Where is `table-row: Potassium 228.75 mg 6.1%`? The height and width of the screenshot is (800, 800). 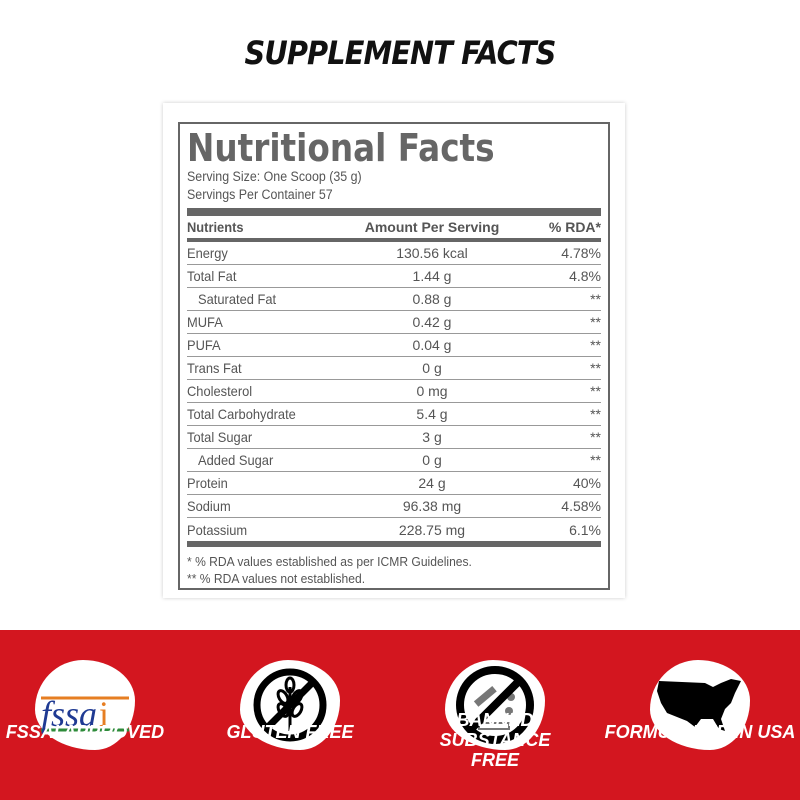
table-row: Potassium 228.75 mg 6.1% is located at coordinates (394, 529).